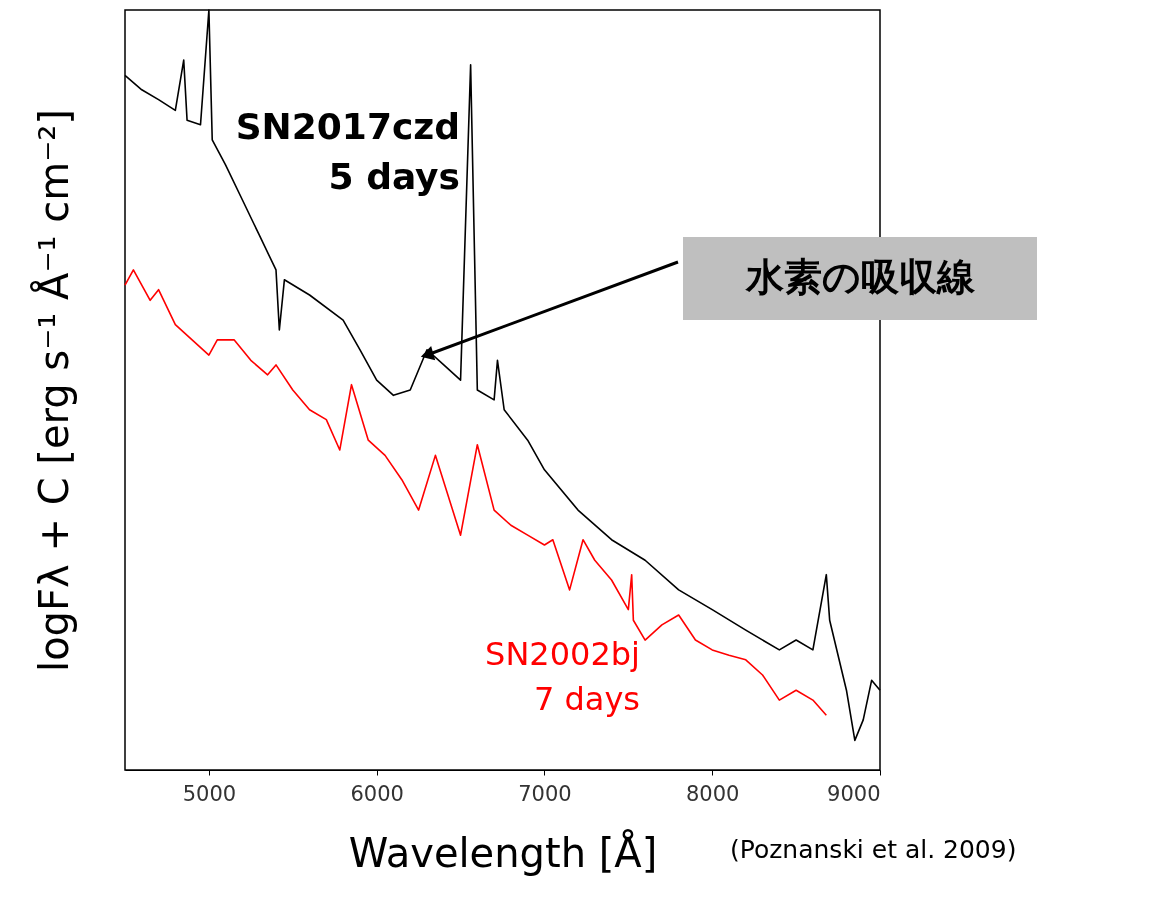  What do you see at coordinates (713, 793) in the screenshot?
I see `x-tick-label: 8000` at bounding box center [713, 793].